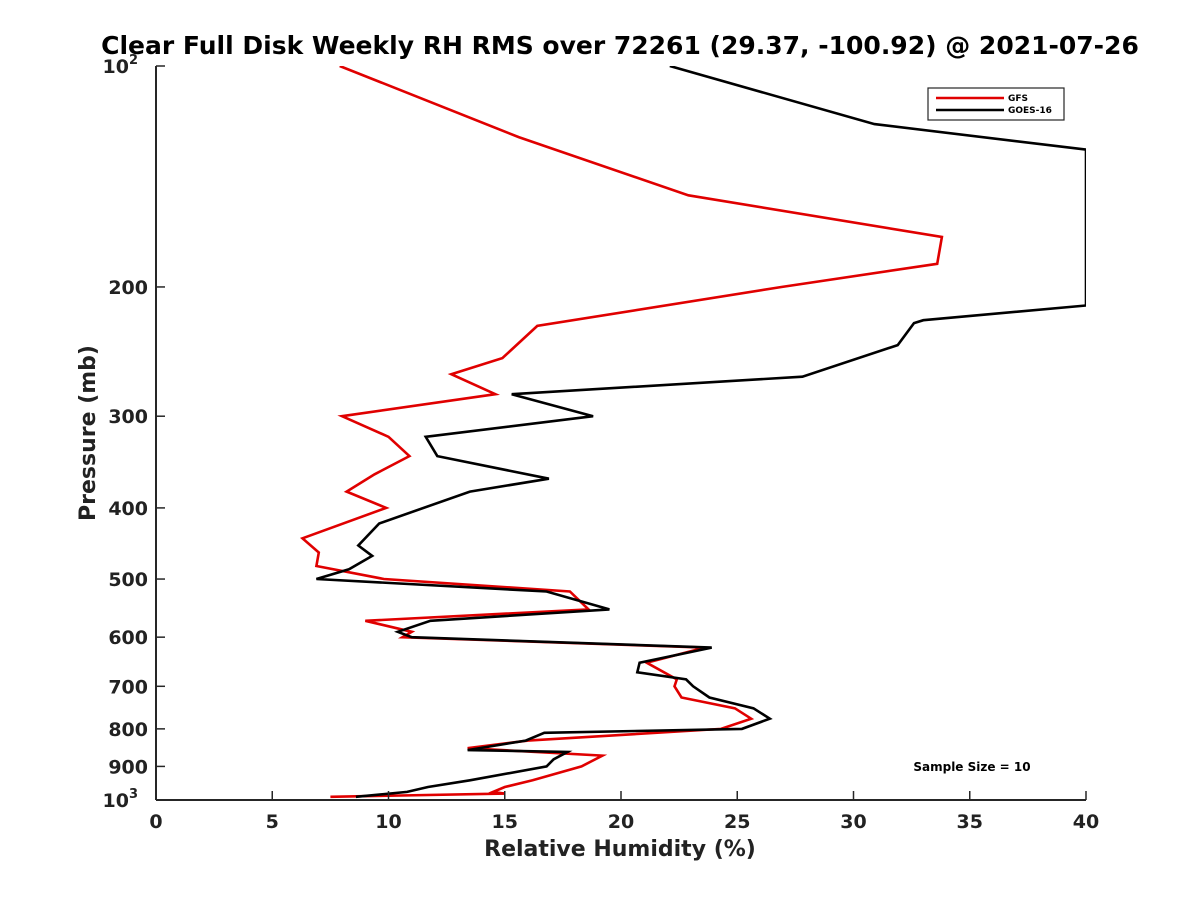  What do you see at coordinates (133, 60) in the screenshot?
I see `y-tick-exponent: 2` at bounding box center [133, 60].